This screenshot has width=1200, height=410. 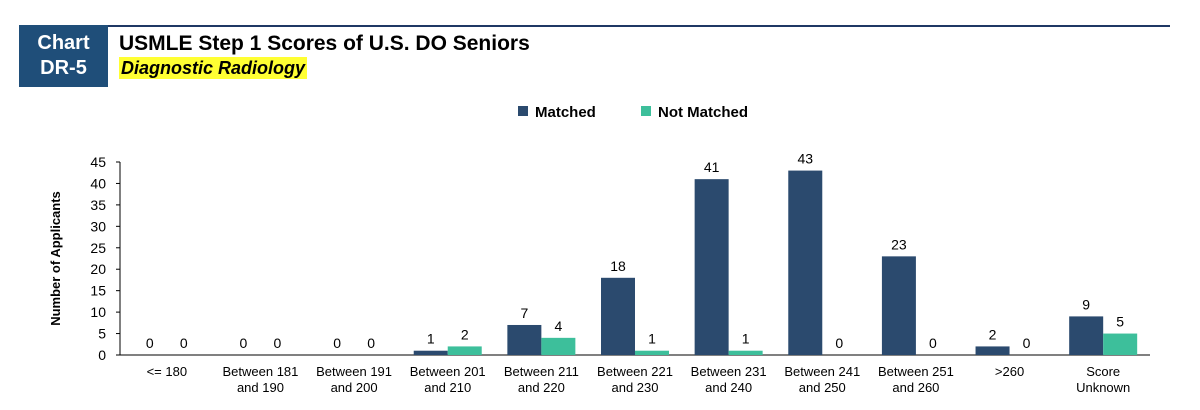 What do you see at coordinates (98, 269) in the screenshot?
I see `y-tick-label: 20` at bounding box center [98, 269].